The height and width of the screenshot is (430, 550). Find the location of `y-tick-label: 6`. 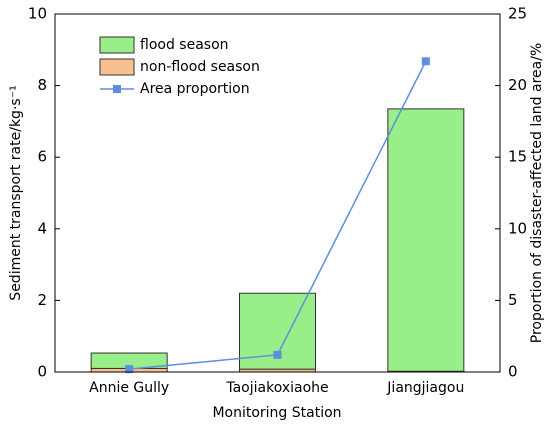

y-tick-label: 6 is located at coordinates (42, 157).